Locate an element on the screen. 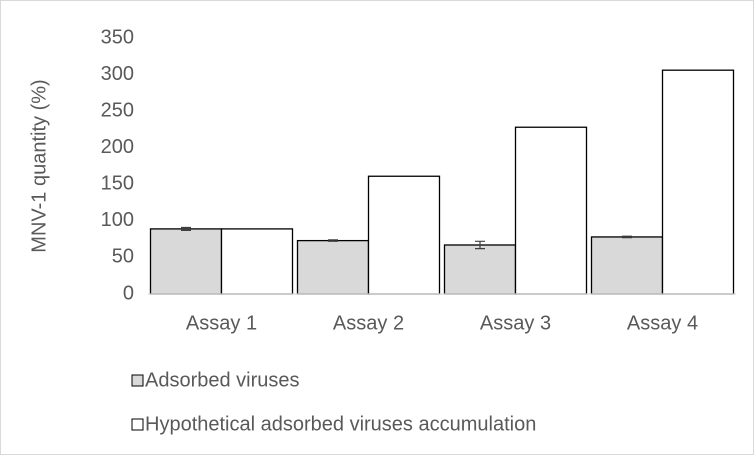 The width and height of the screenshot is (754, 455). y-tick-label: 250 is located at coordinates (117, 110).